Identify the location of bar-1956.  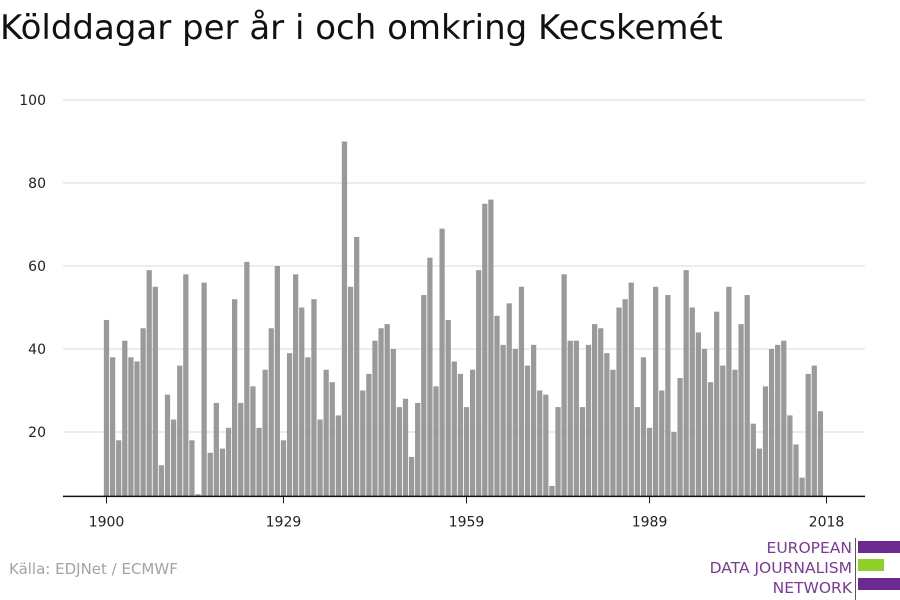
(448, 408).